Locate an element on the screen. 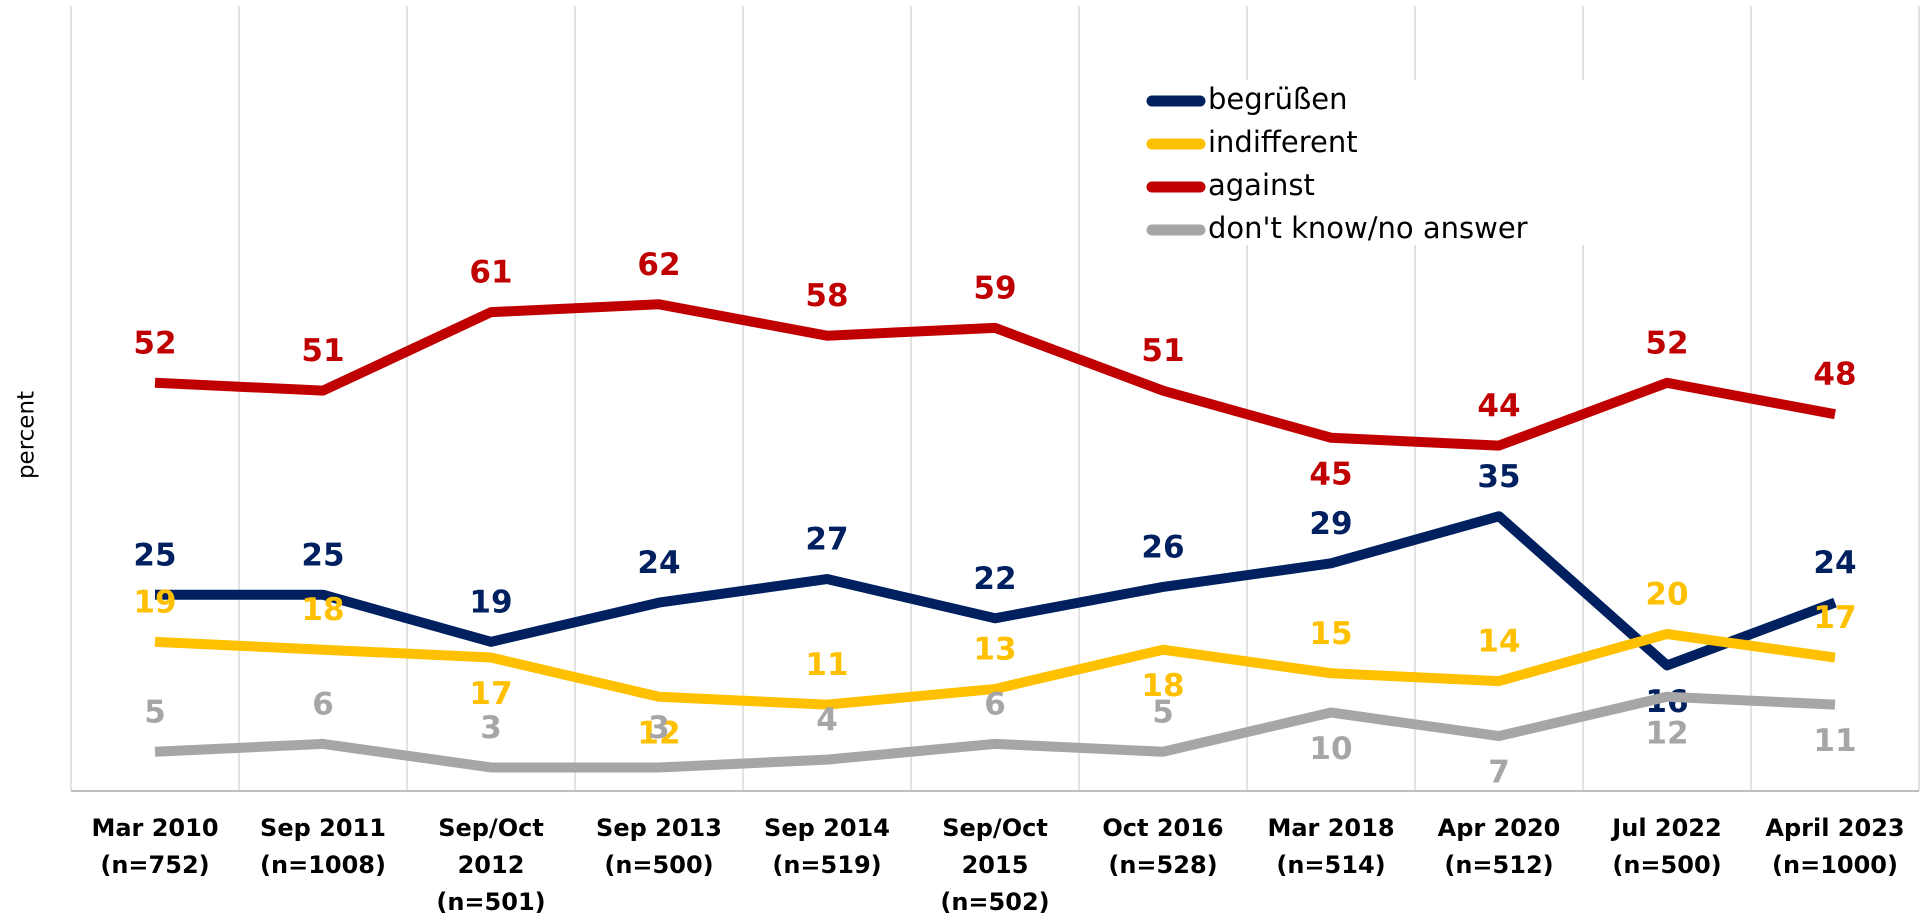 The height and width of the screenshot is (919, 1922). data-label: 58 is located at coordinates (826, 296).